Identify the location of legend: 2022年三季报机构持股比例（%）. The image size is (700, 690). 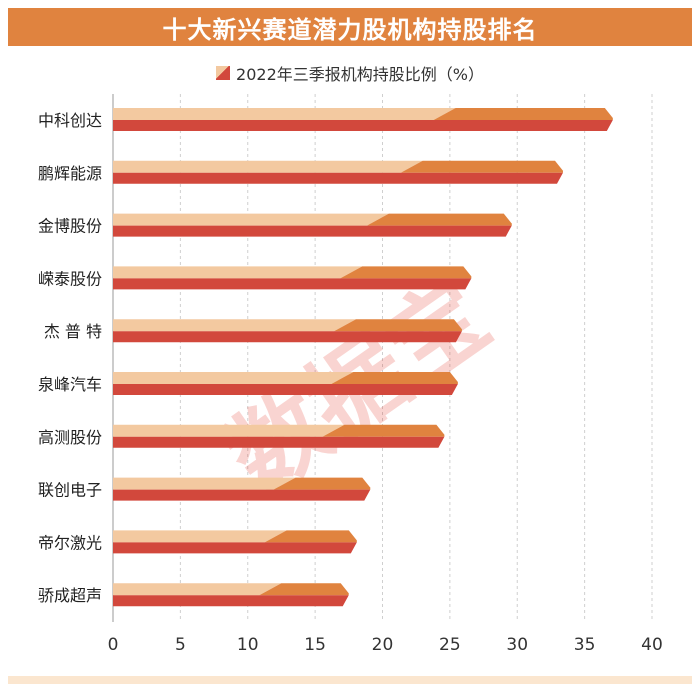
(350, 73).